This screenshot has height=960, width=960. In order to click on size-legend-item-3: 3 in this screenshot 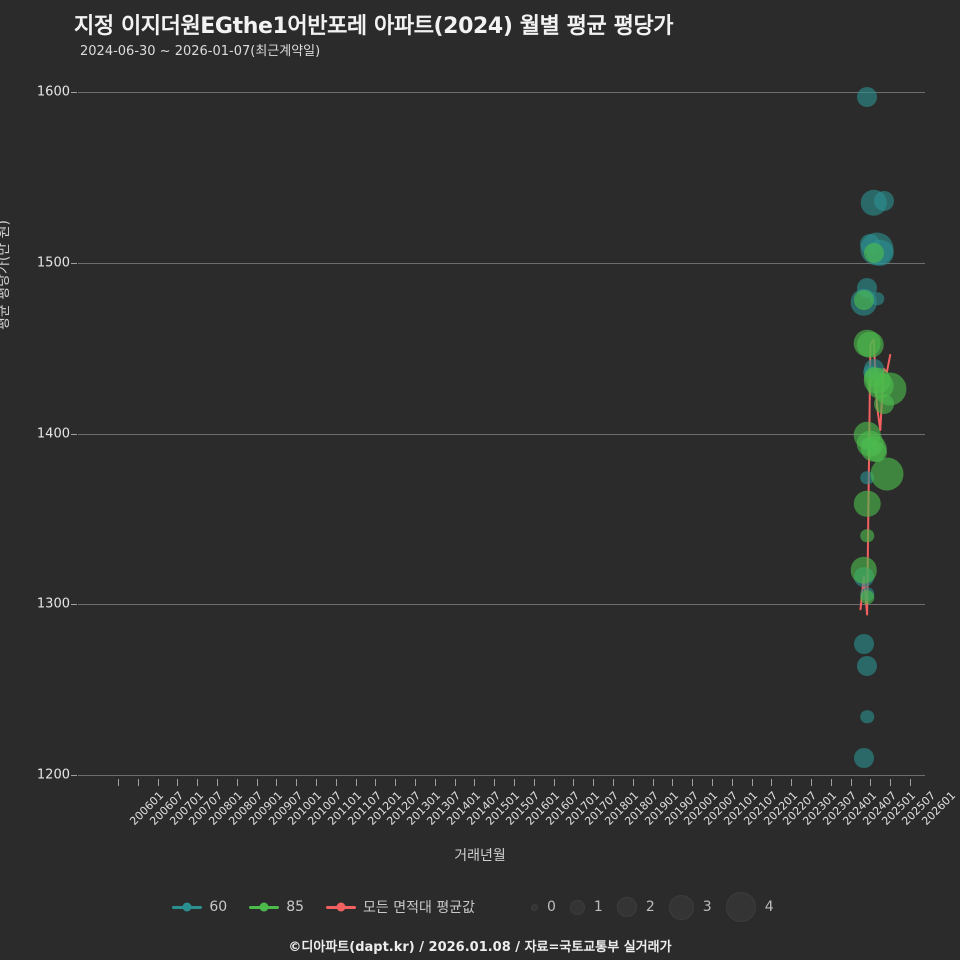, I will do `click(690, 907)`.